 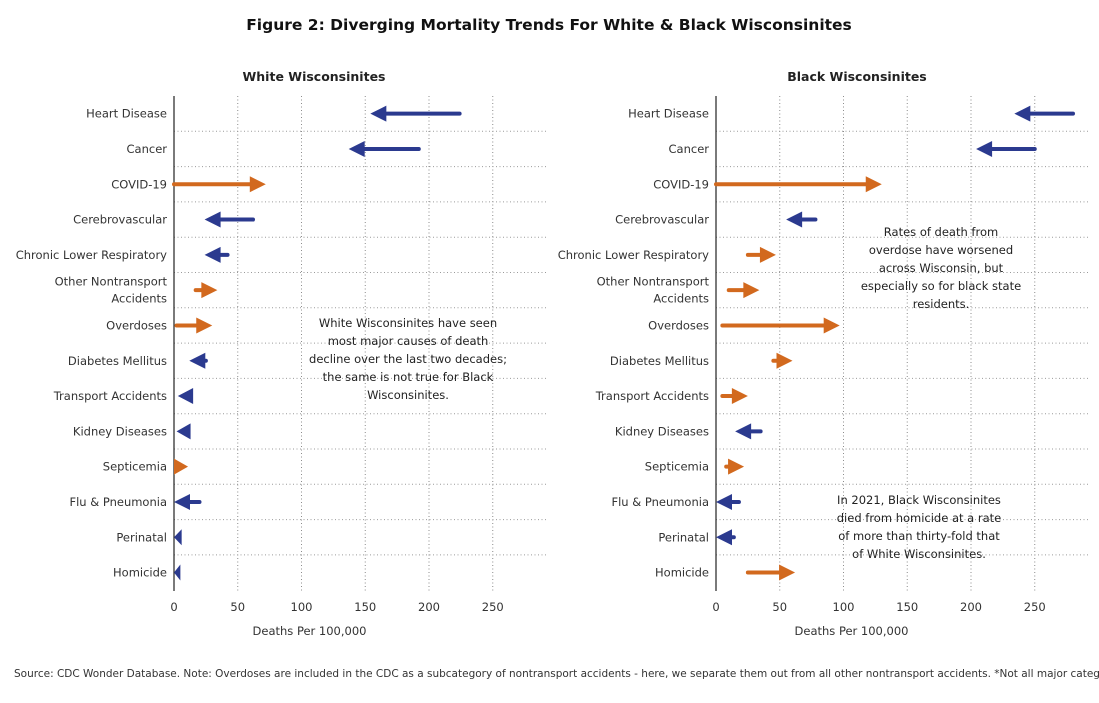 What do you see at coordinates (941, 286) in the screenshot?
I see `annotation-text: especially so for black state` at bounding box center [941, 286].